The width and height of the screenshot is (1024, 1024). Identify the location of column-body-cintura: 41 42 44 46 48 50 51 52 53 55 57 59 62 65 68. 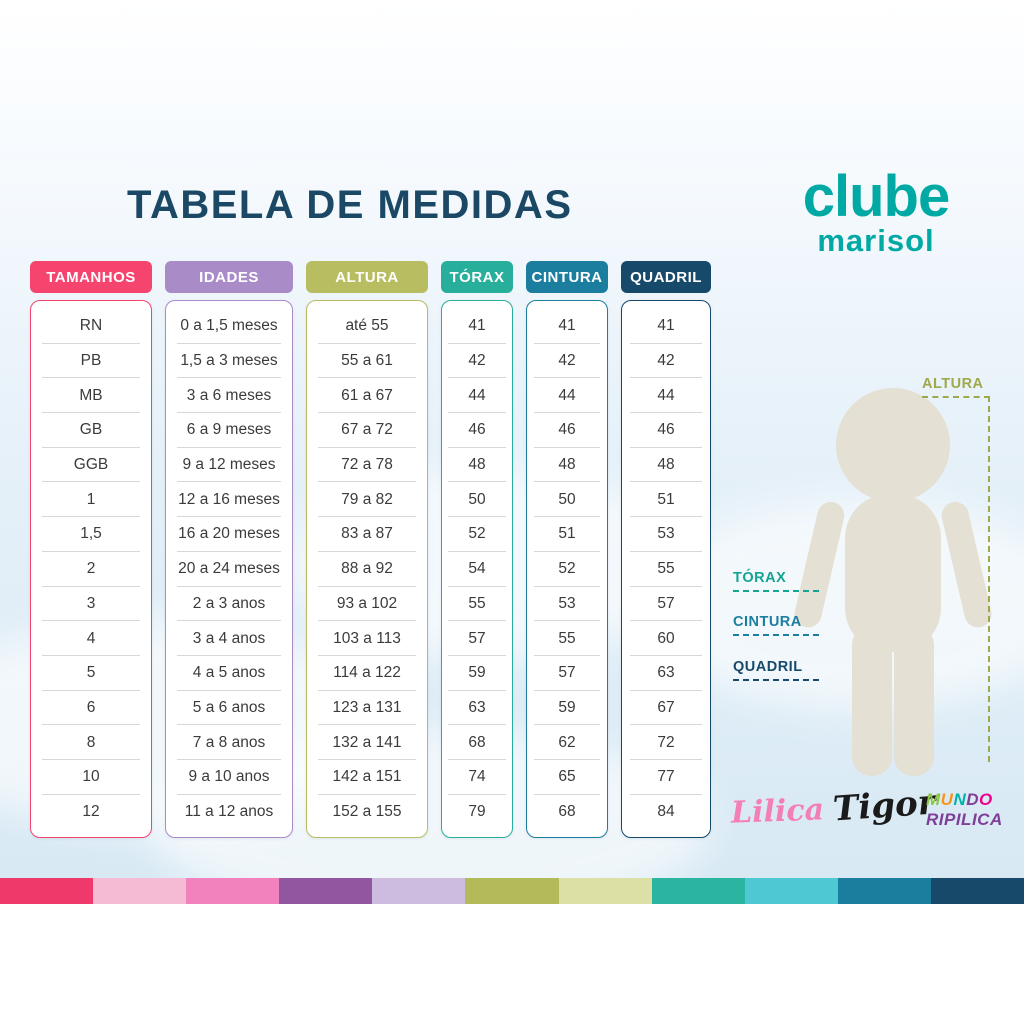
(567, 569).